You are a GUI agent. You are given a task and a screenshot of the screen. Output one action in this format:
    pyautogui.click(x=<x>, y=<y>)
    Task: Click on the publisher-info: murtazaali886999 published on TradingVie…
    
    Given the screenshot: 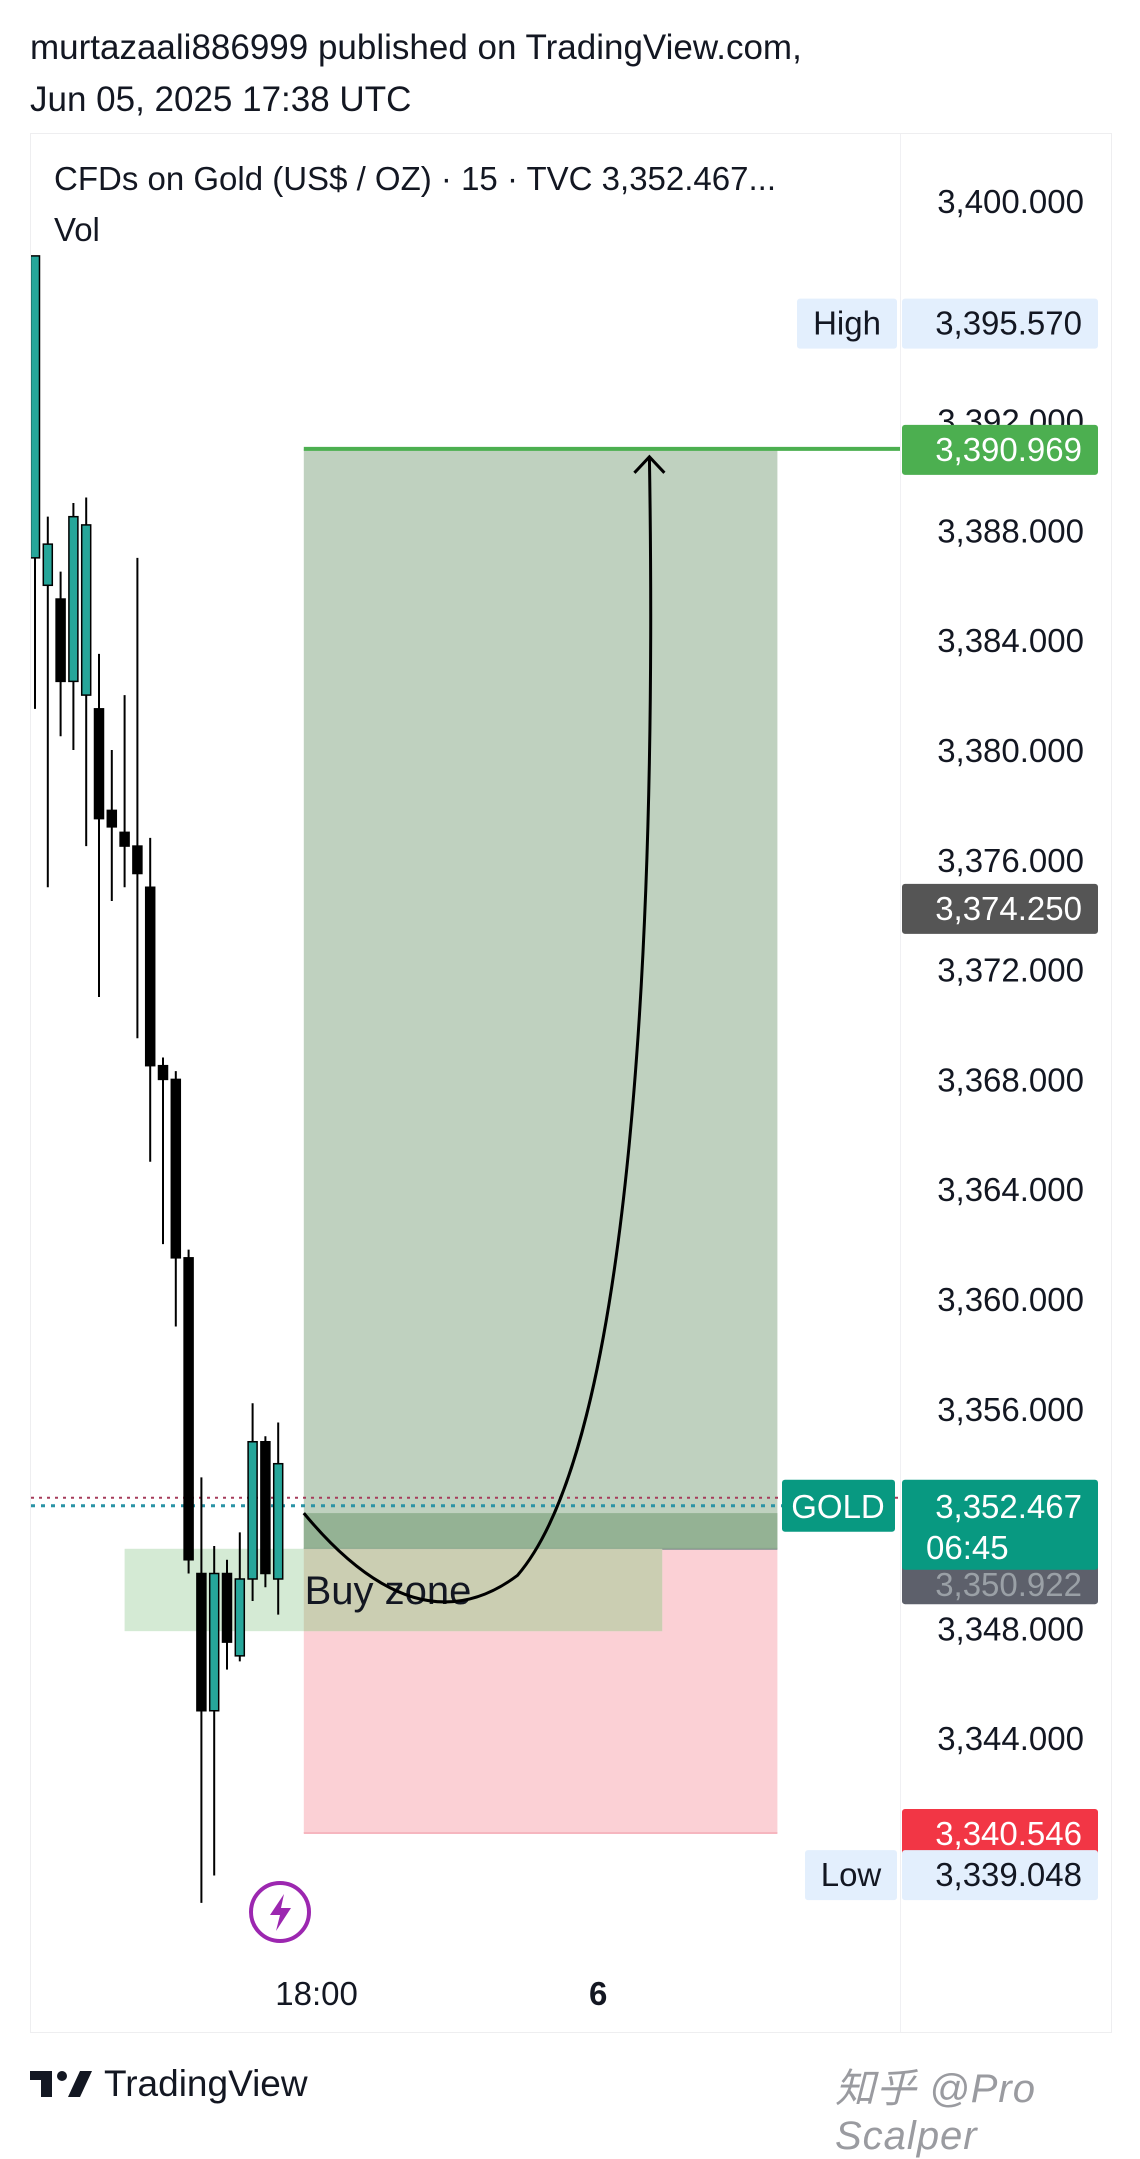 What is the action you would take?
    pyautogui.click(x=416, y=74)
    